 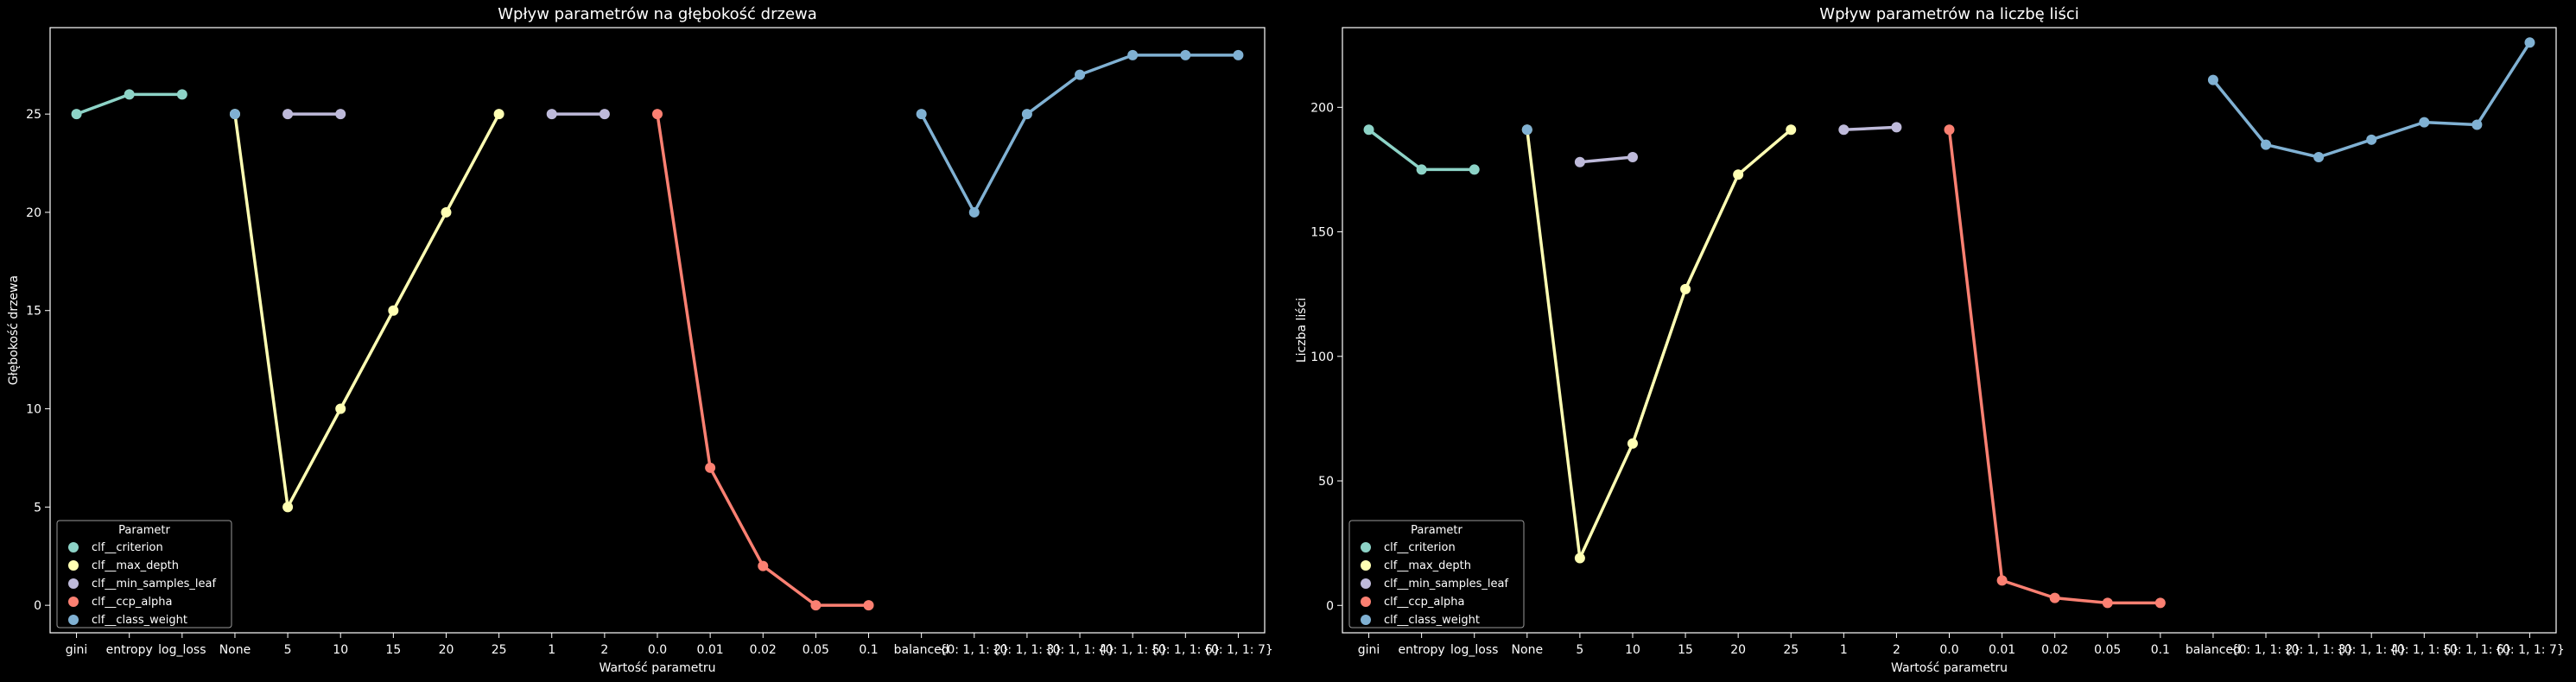 What do you see at coordinates (14, 330) in the screenshot?
I see `y-axis-label: Głębokość drzewa` at bounding box center [14, 330].